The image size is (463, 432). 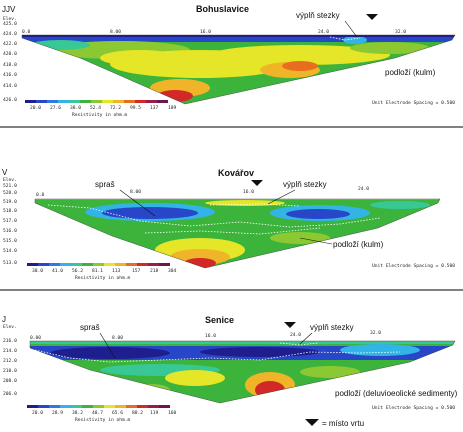 What do you see at coordinates (172, 413) in the screenshot?
I see `colorbar-value: 160` at bounding box center [172, 413].